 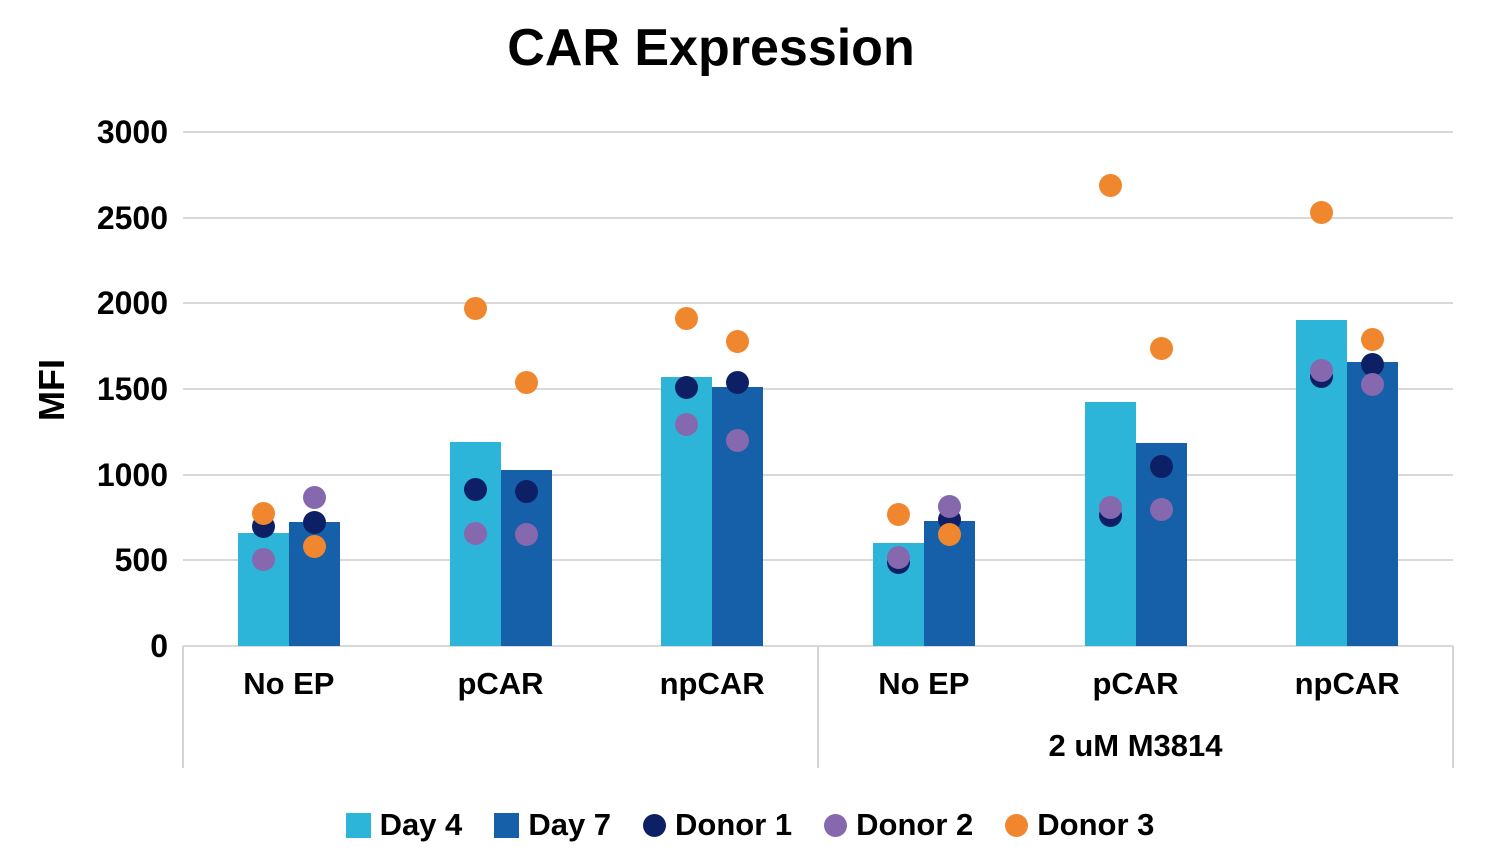 What do you see at coordinates (734, 824) in the screenshot?
I see `legend-label-donor-1: Donor 1` at bounding box center [734, 824].